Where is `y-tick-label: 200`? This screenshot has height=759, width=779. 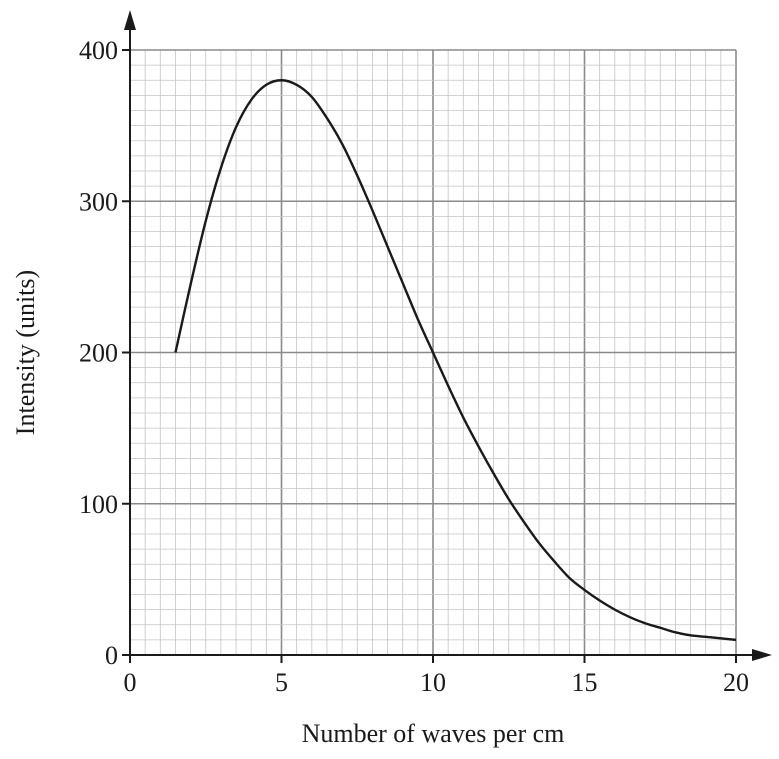
y-tick-label: 200 is located at coordinates (98, 353).